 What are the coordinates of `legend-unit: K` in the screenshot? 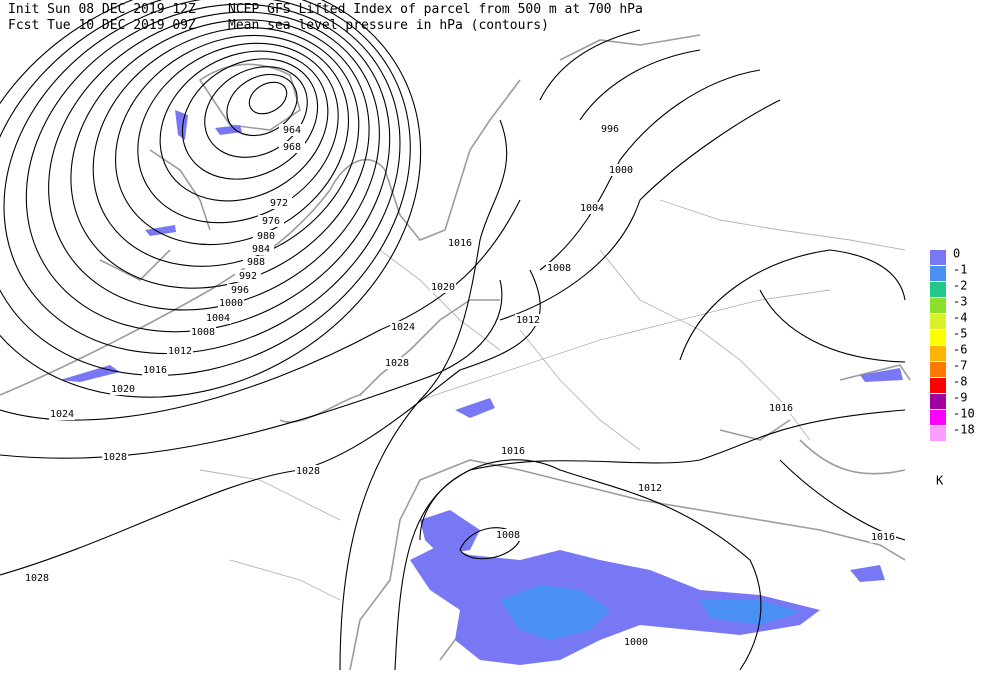 It's located at (940, 481).